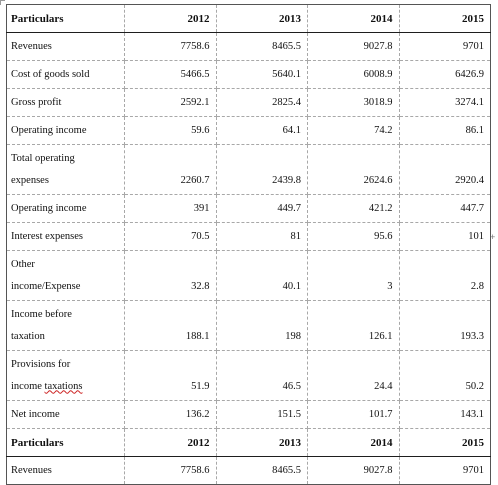  I want to click on row-label: Other income/Expense, so click(65, 275).